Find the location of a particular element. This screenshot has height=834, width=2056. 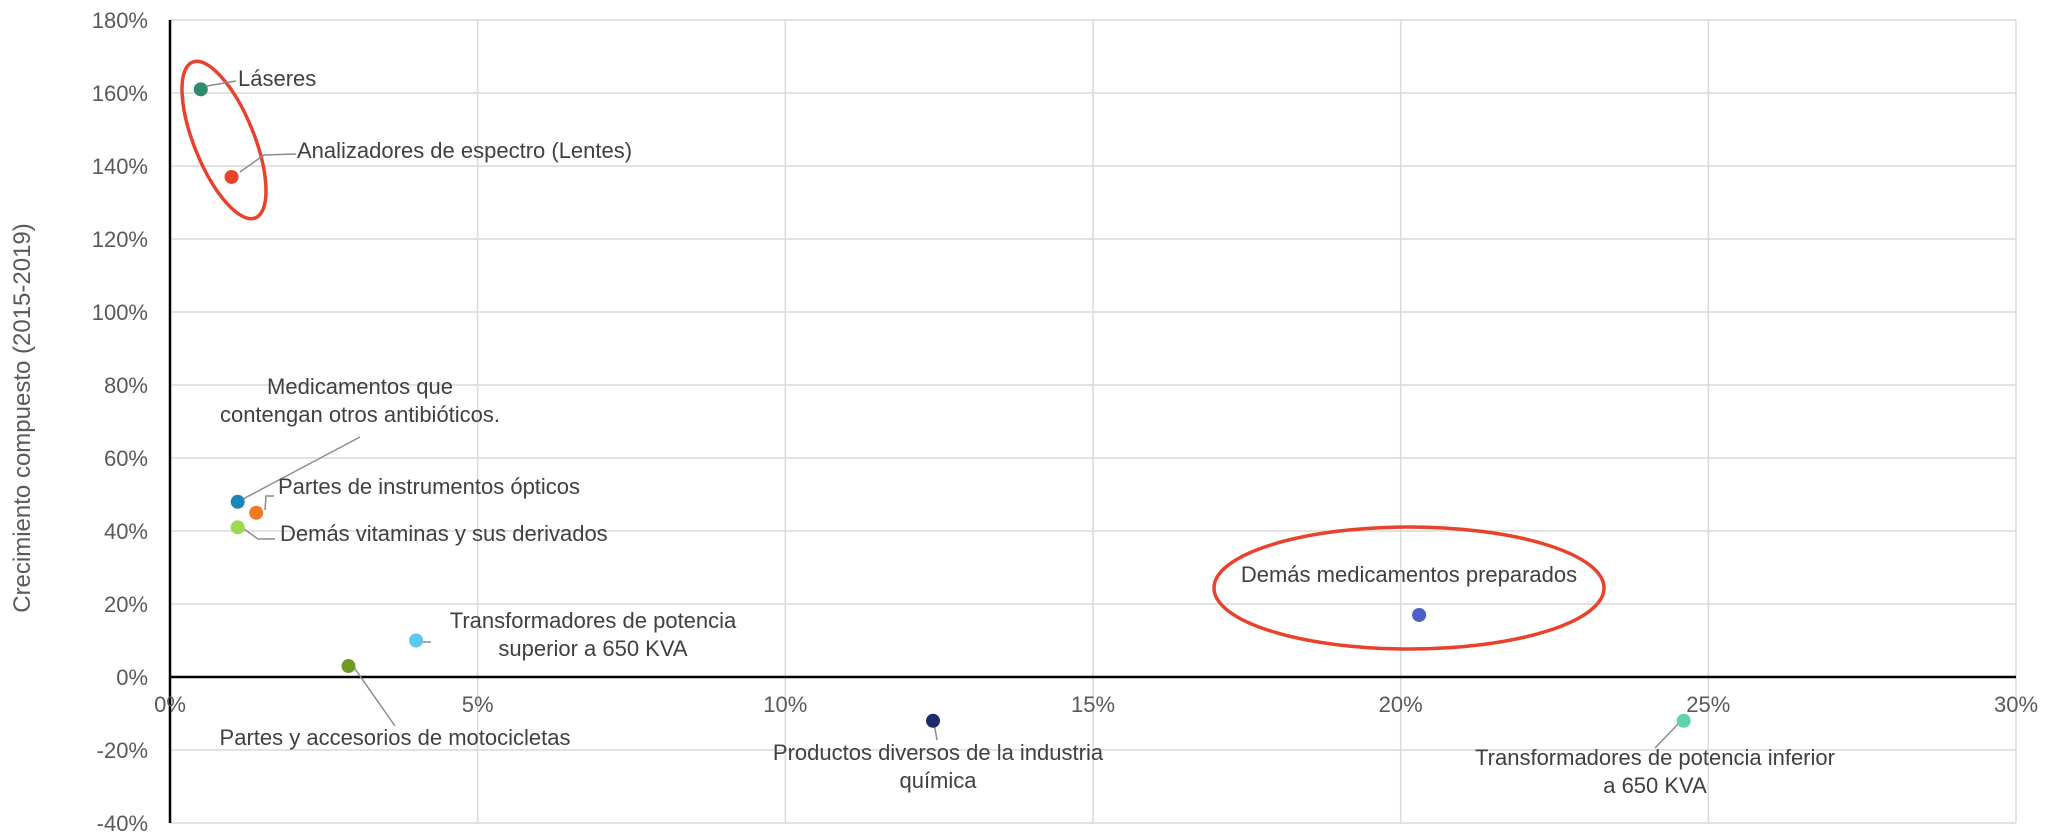

x-tick-label: 25% is located at coordinates (1708, 704).